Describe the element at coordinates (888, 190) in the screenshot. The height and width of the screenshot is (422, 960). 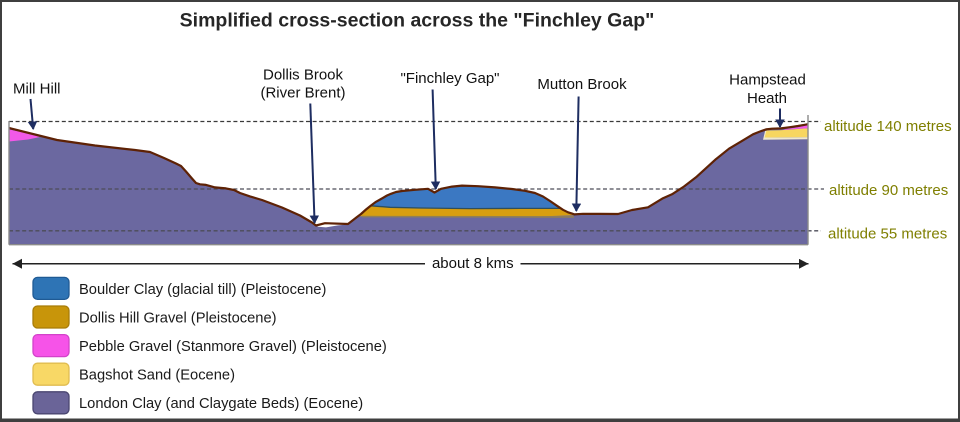
I see `svg-text: altitude 90 metres` at that location.